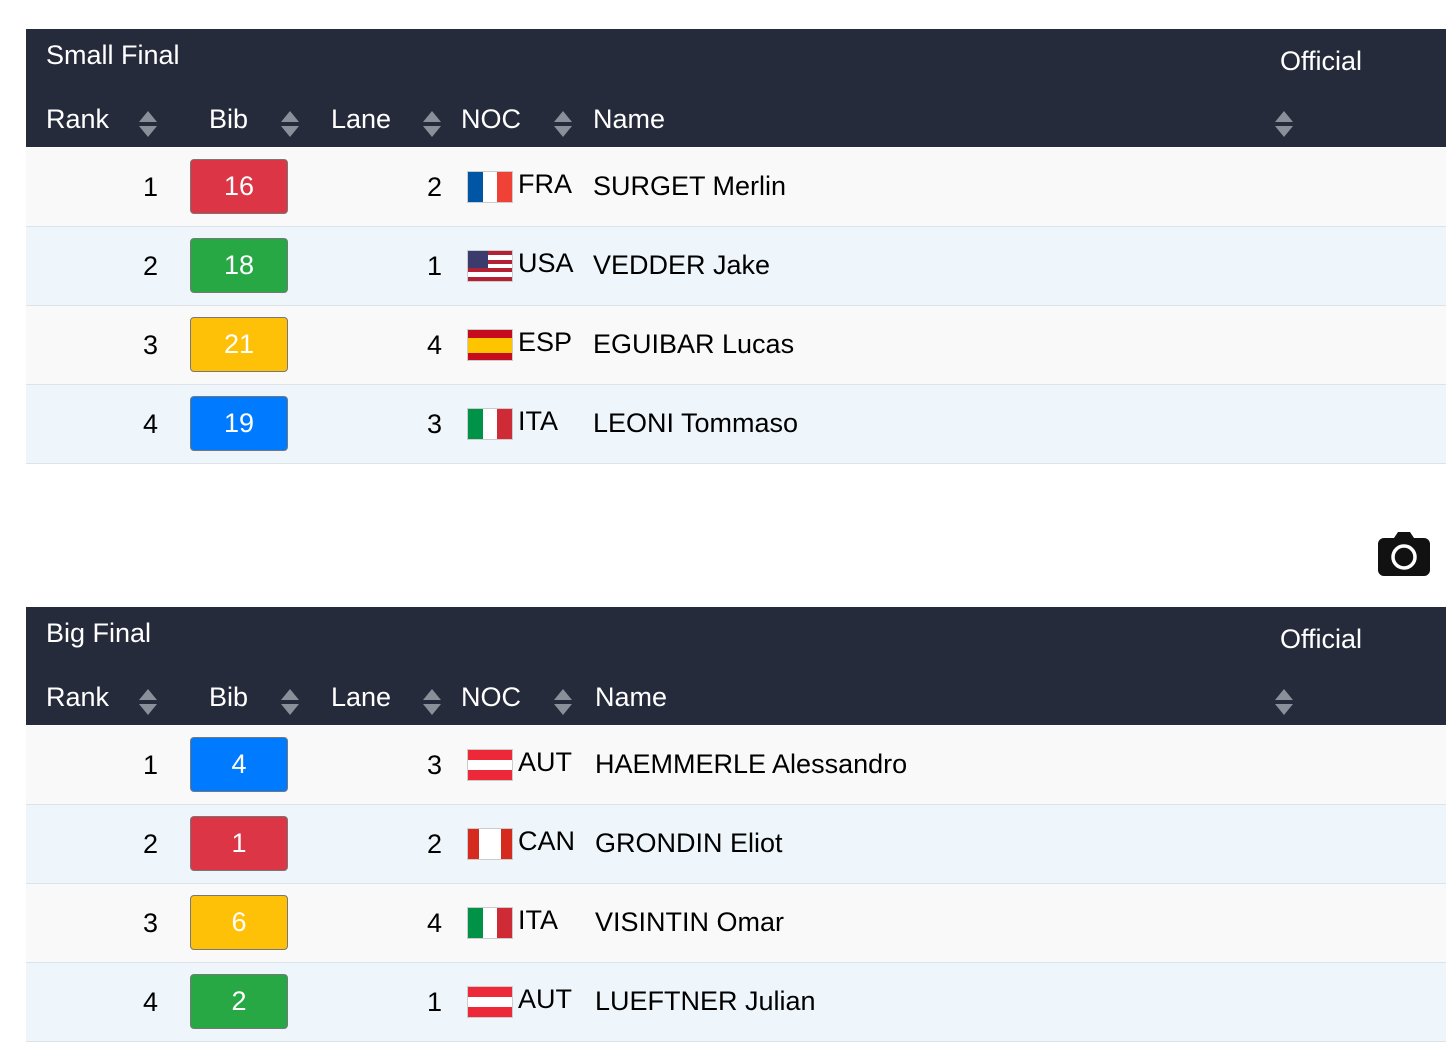 Image resolution: width=1456 pixels, height=1056 pixels. Describe the element at coordinates (239, 265) in the screenshot. I see `bib: 18` at that location.